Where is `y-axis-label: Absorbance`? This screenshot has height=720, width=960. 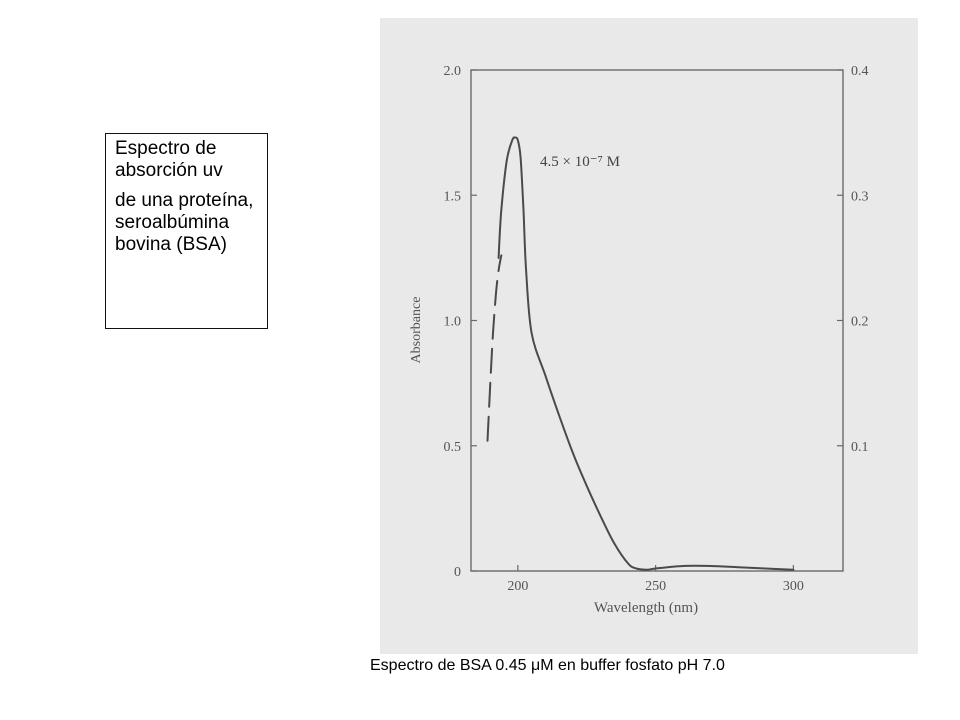 y-axis-label: Absorbance is located at coordinates (416, 330).